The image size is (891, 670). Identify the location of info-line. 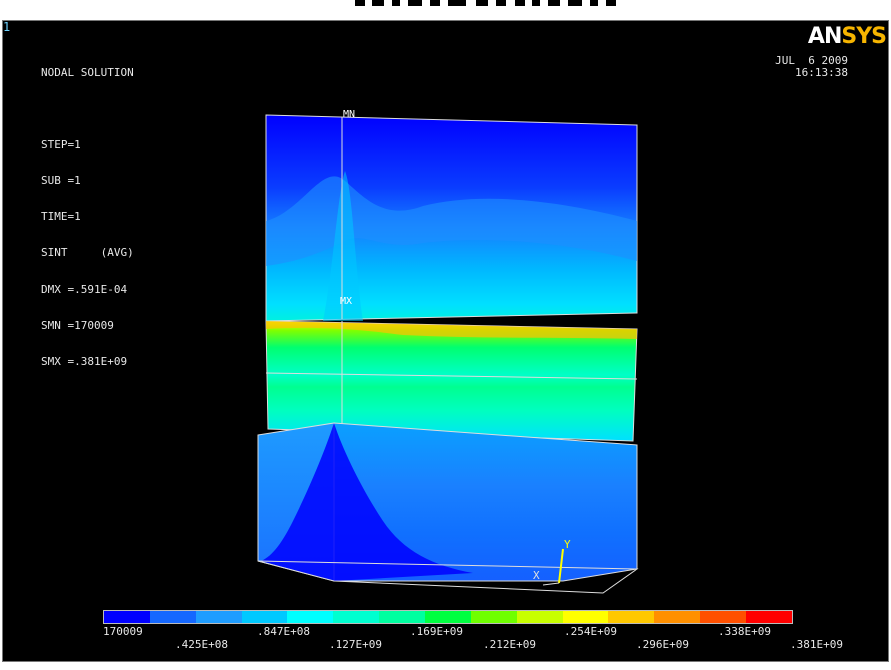
(87, 109).